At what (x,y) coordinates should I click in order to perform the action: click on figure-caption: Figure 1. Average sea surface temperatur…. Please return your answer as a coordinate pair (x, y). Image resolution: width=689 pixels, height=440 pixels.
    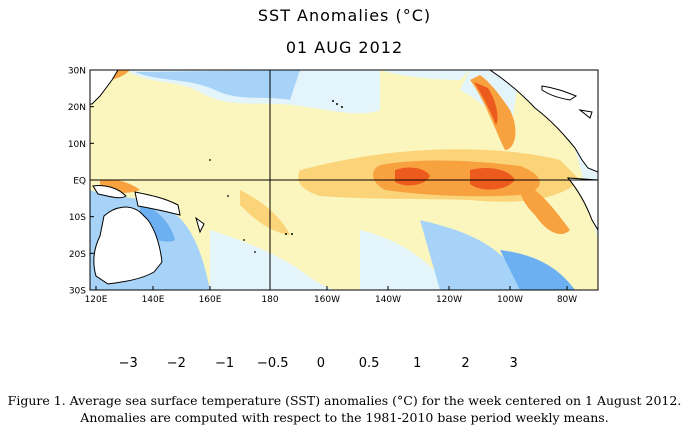
    Looking at the image, I should click on (344, 409).